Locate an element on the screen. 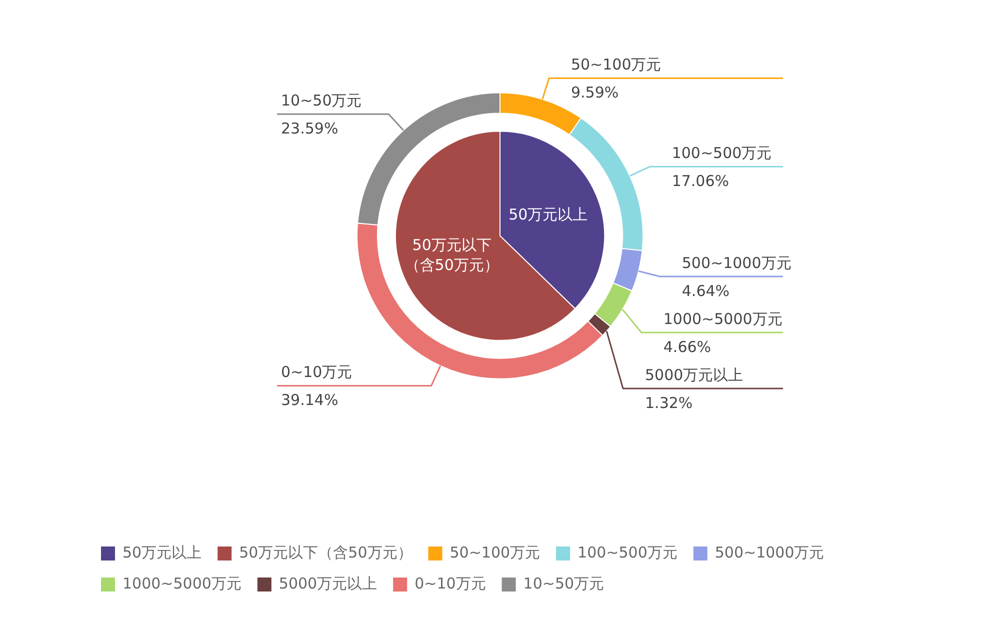  data-label: 17.06% is located at coordinates (701, 181).